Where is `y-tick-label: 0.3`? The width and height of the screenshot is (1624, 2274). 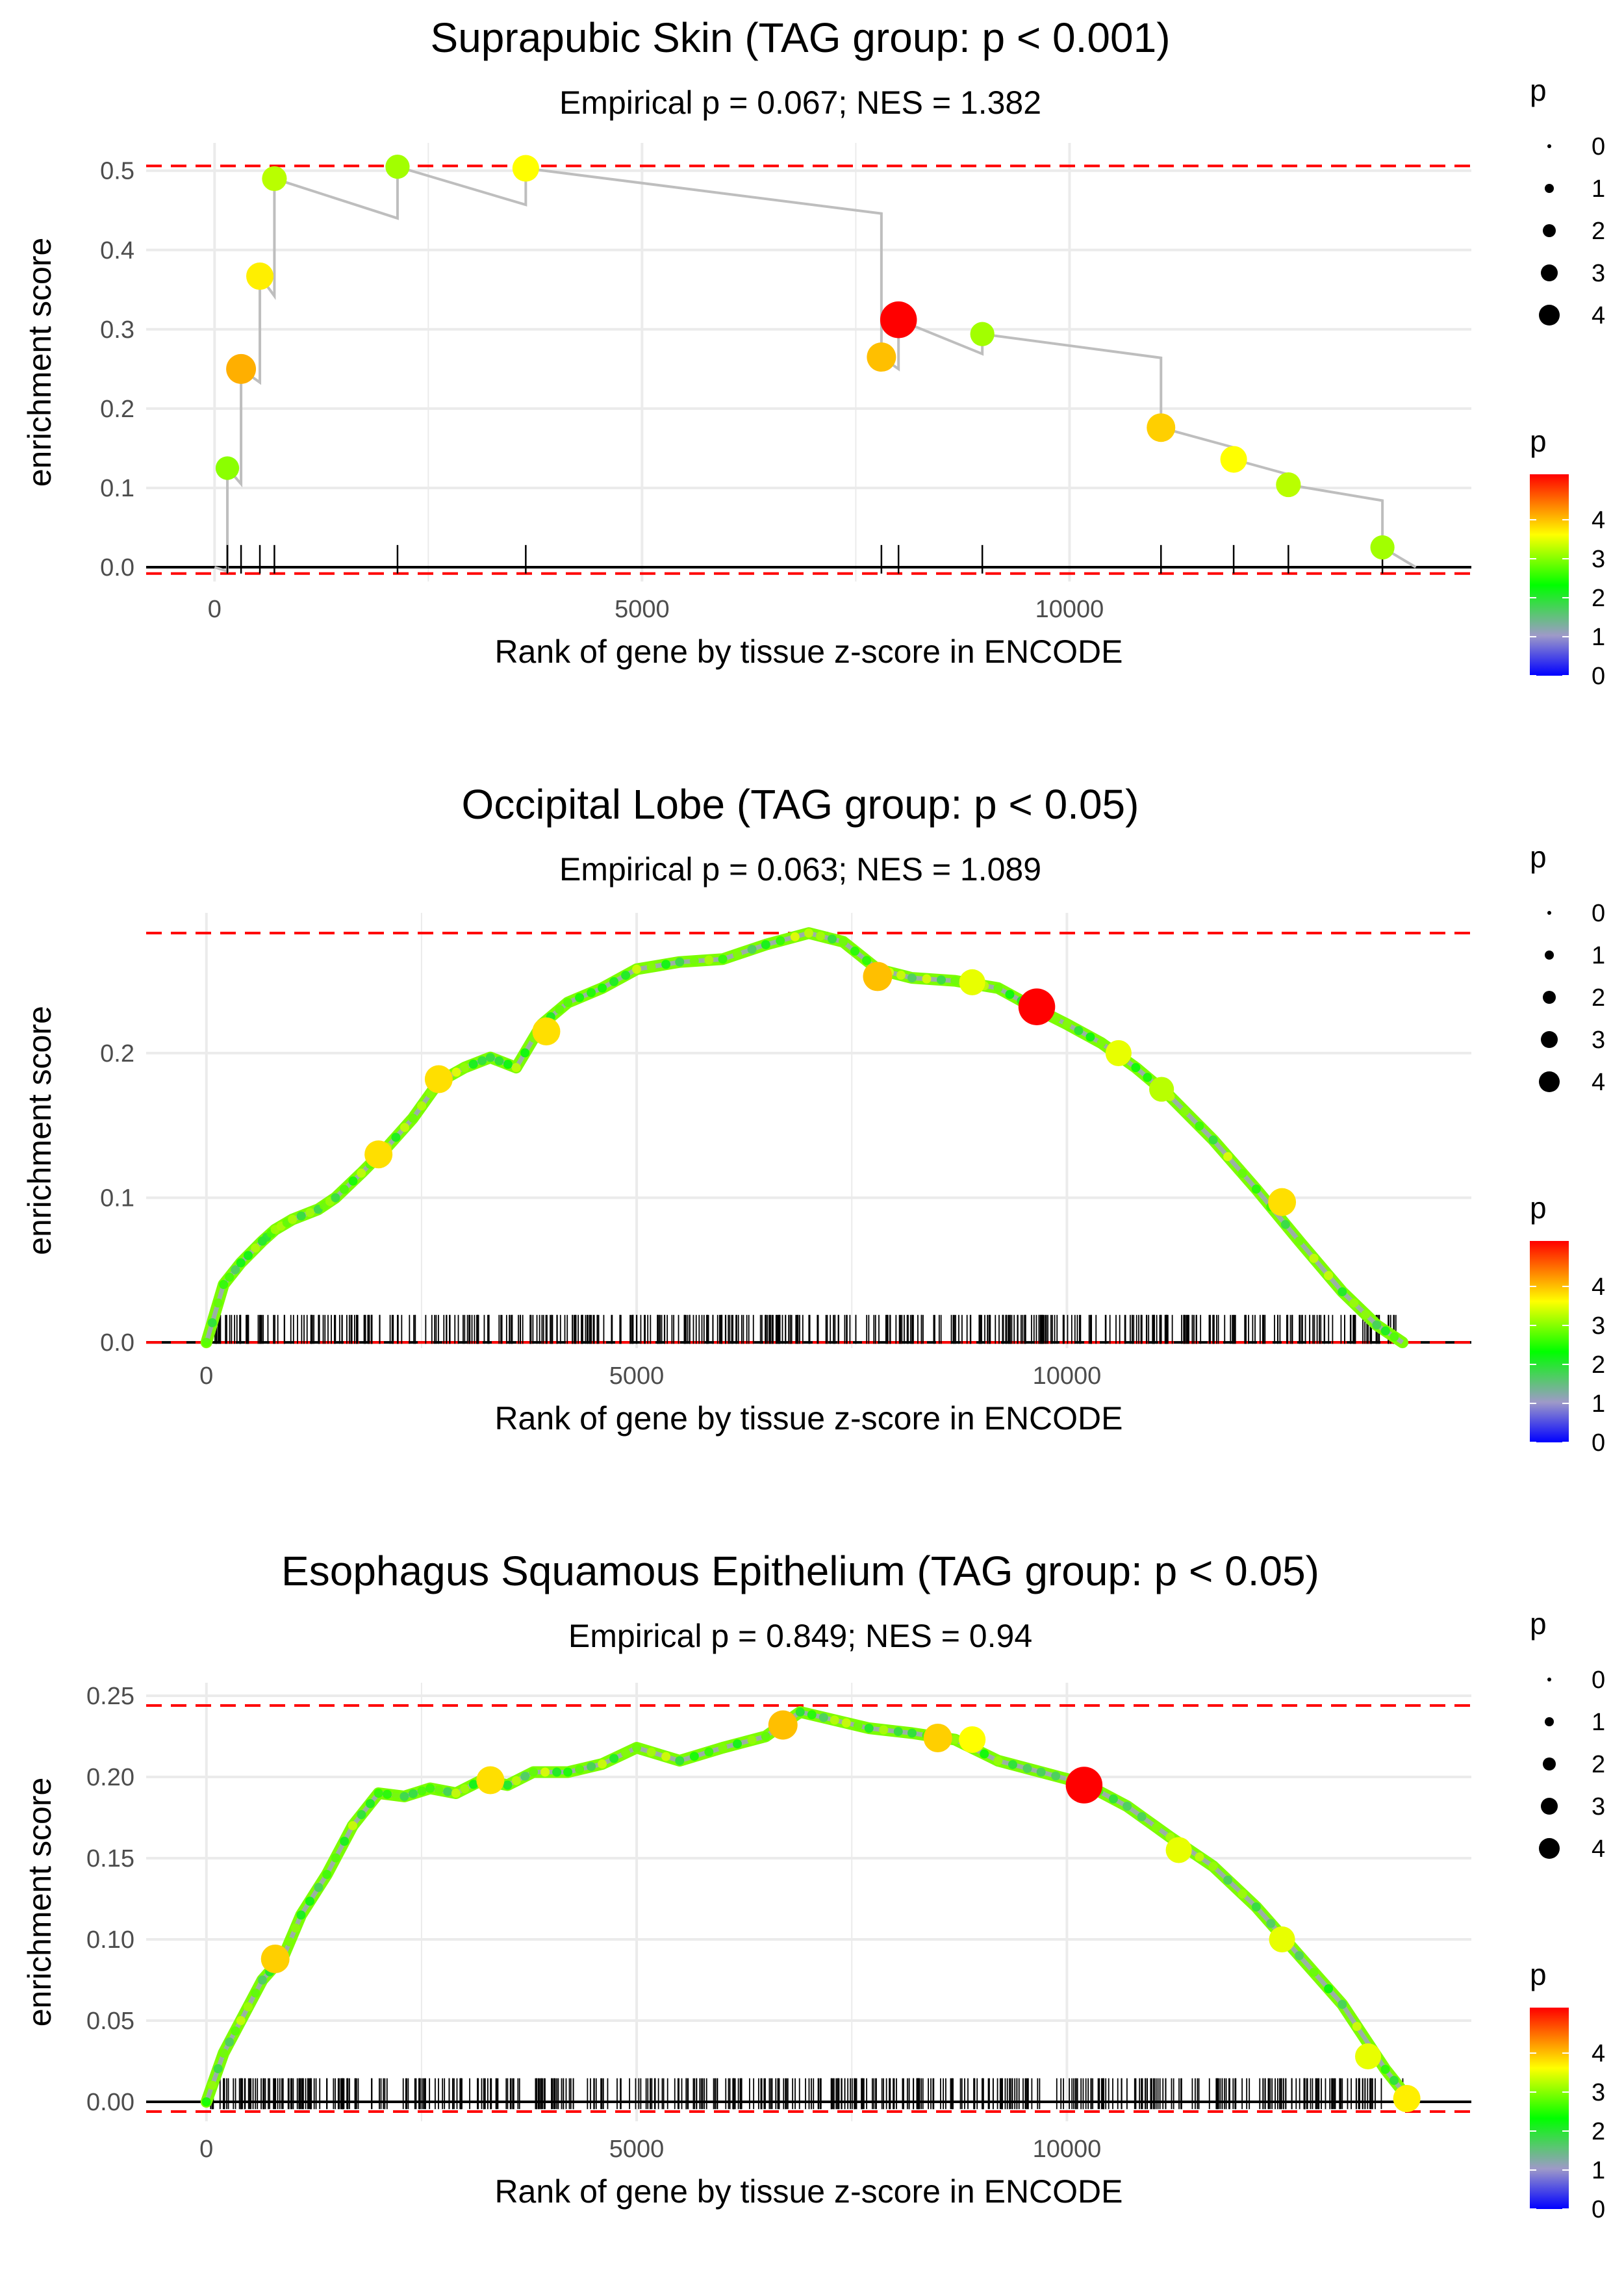 y-tick-label: 0.3 is located at coordinates (117, 330).